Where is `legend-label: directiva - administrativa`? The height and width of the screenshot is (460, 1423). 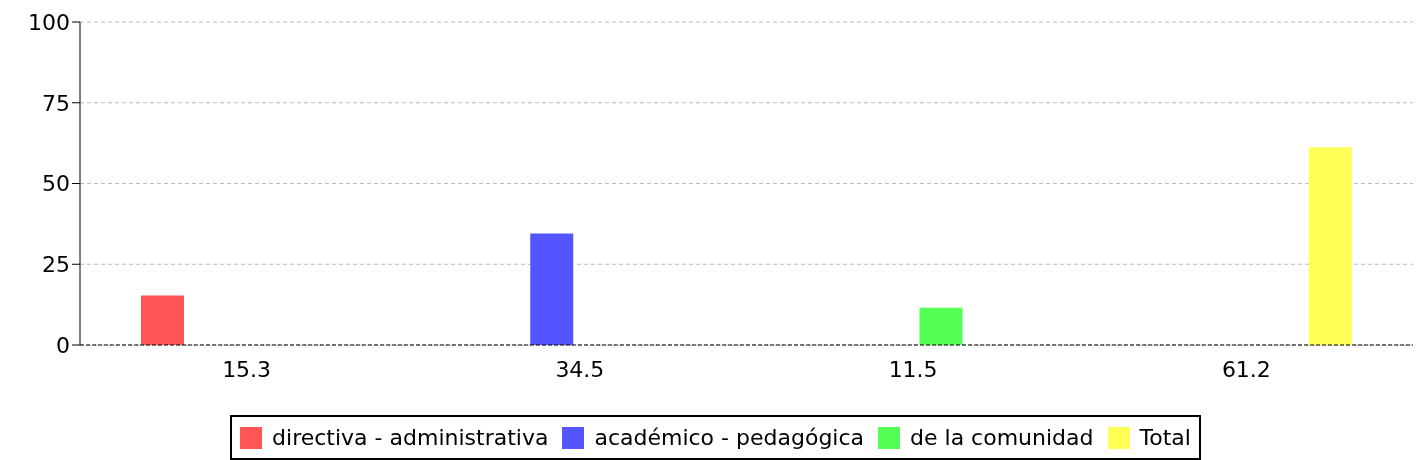
legend-label: directiva - administrativa is located at coordinates (410, 437).